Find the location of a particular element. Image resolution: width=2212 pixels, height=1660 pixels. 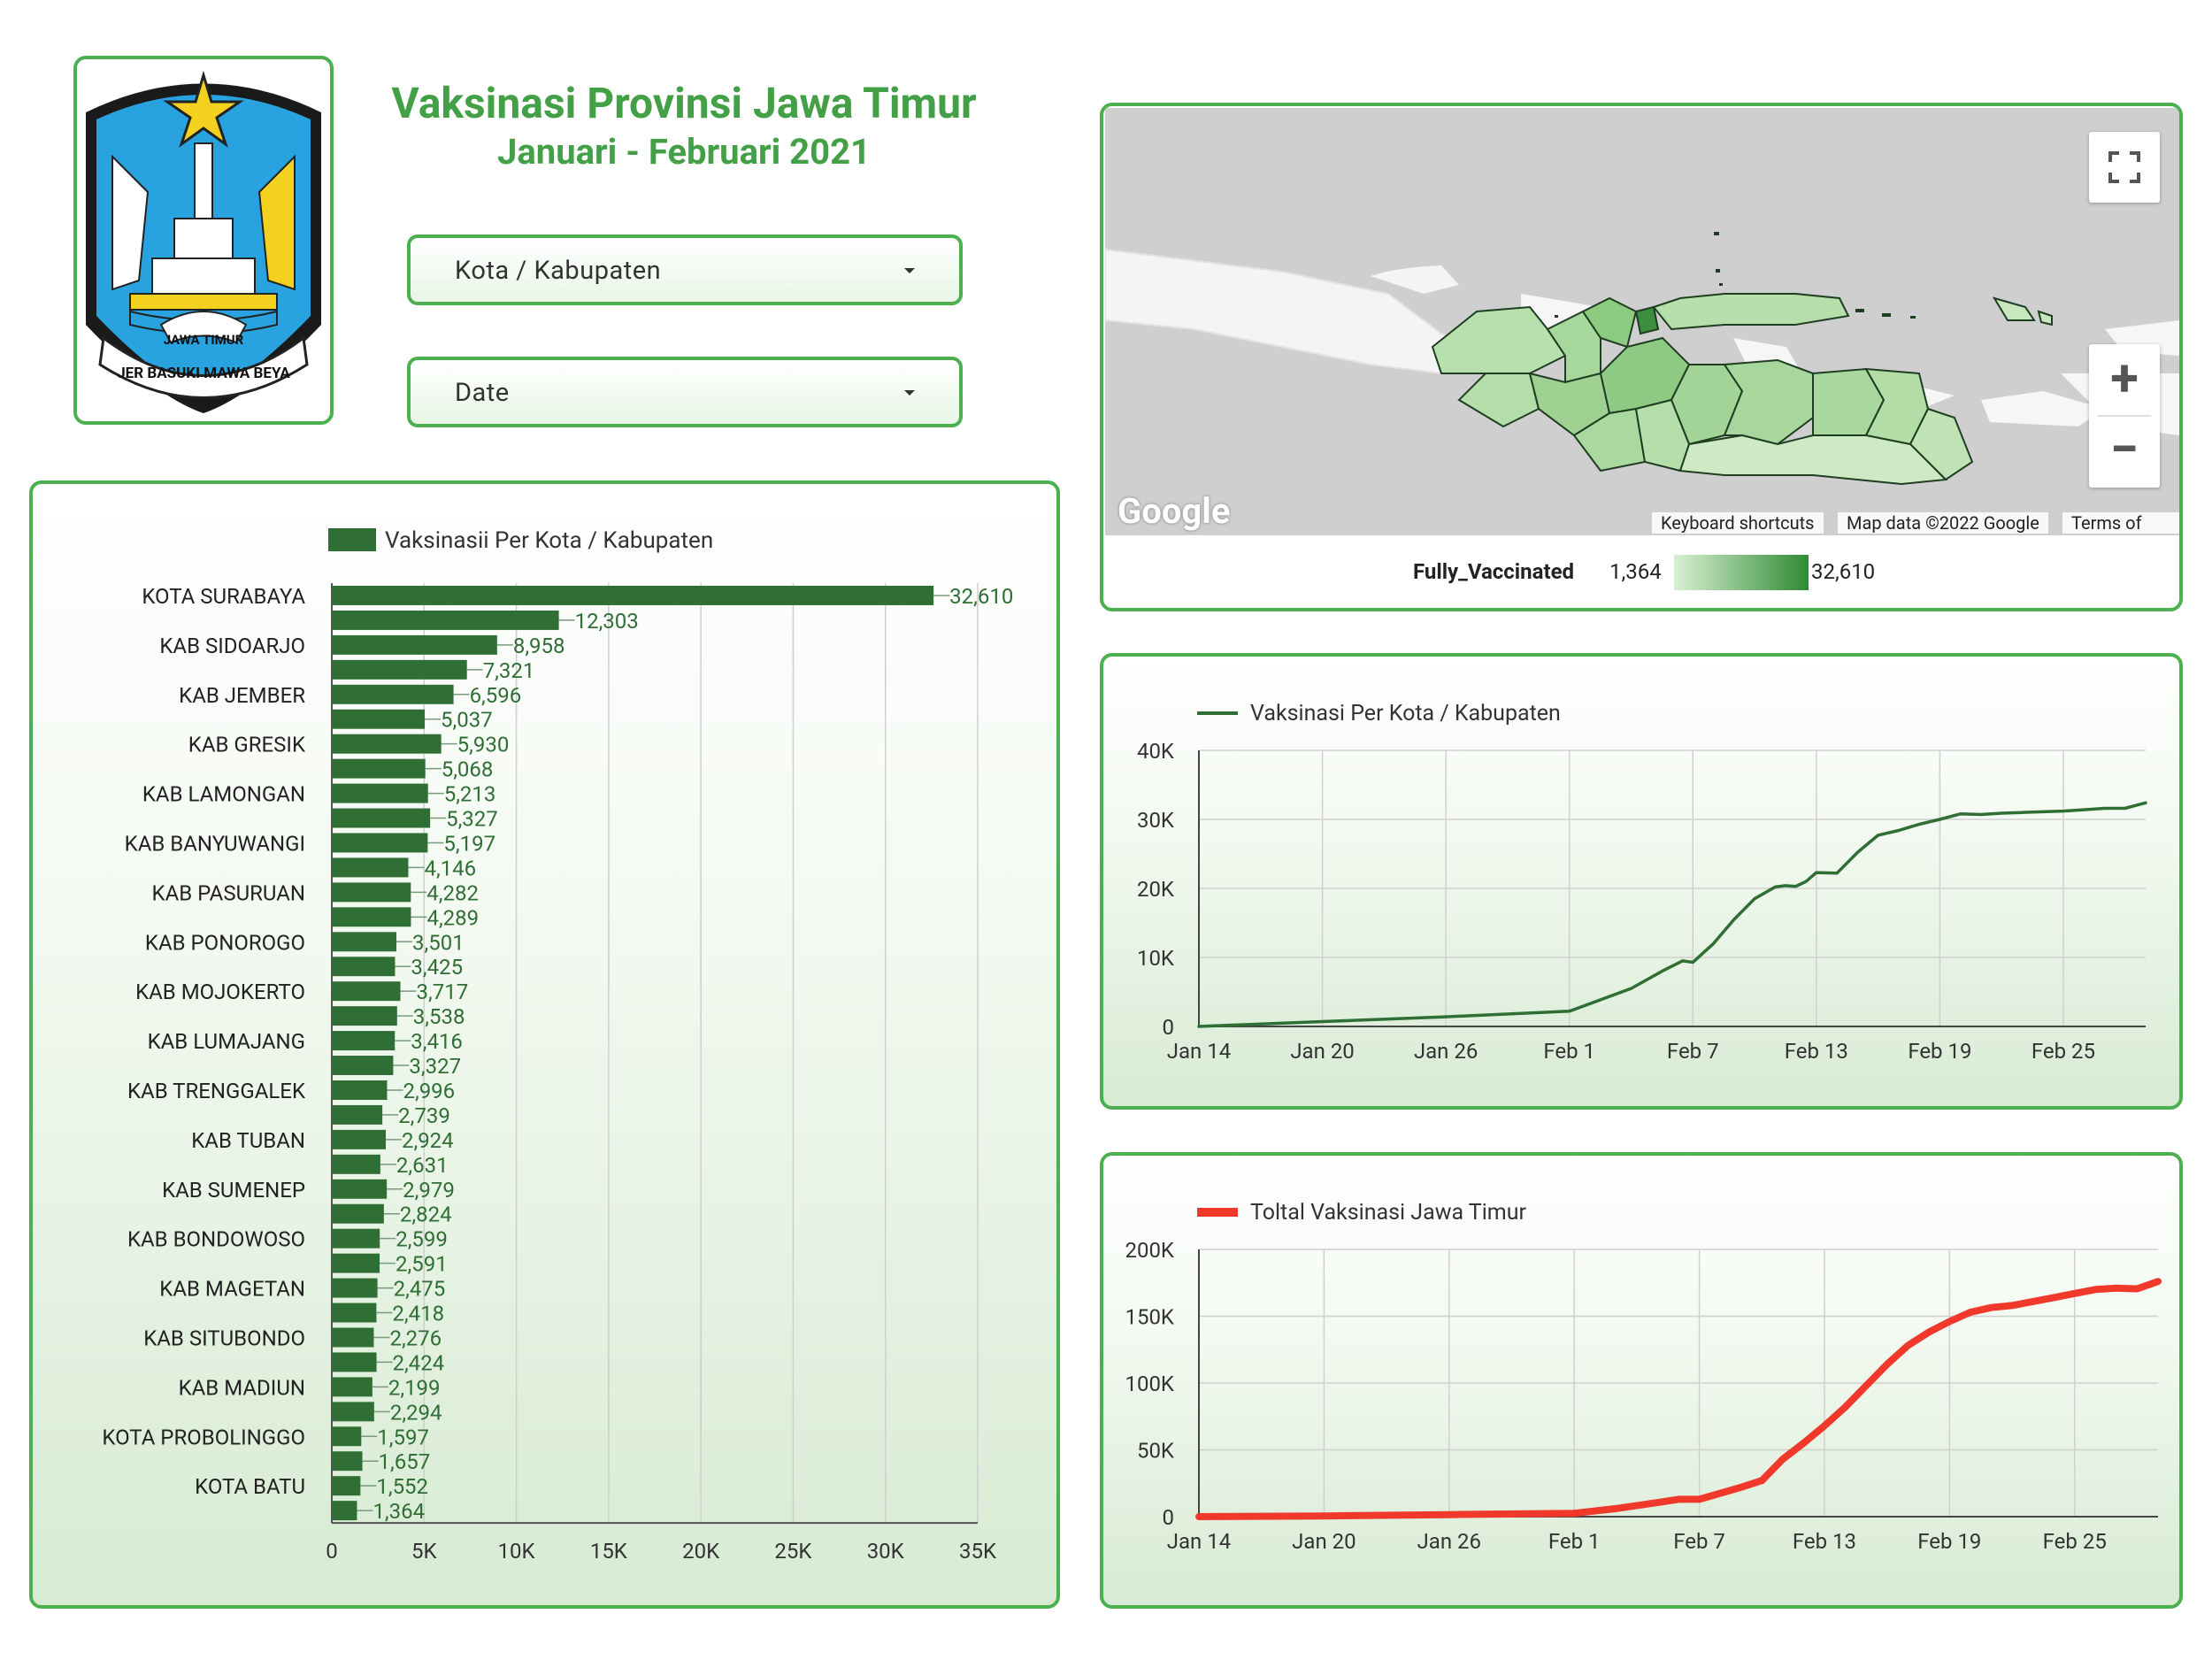

bar-value-label: 3,501 is located at coordinates (439, 942).